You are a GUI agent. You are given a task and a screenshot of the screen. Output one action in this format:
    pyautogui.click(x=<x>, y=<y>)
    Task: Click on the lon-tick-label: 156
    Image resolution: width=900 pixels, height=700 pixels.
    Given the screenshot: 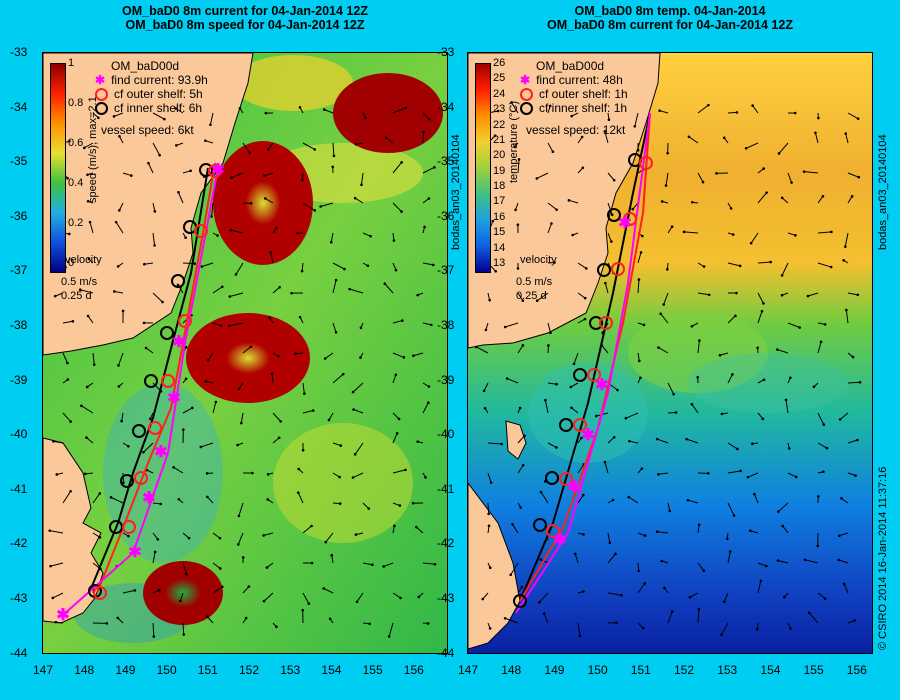 What is the action you would take?
    pyautogui.click(x=413, y=670)
    